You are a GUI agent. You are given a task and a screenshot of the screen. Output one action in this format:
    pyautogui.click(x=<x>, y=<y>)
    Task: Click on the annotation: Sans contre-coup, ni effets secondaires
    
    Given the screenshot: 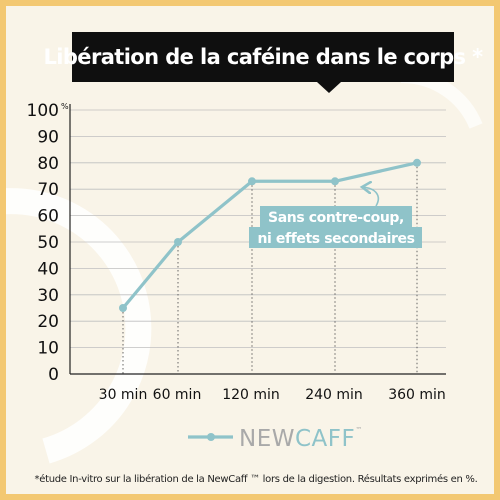 What is the action you would take?
    pyautogui.click(x=335, y=217)
    